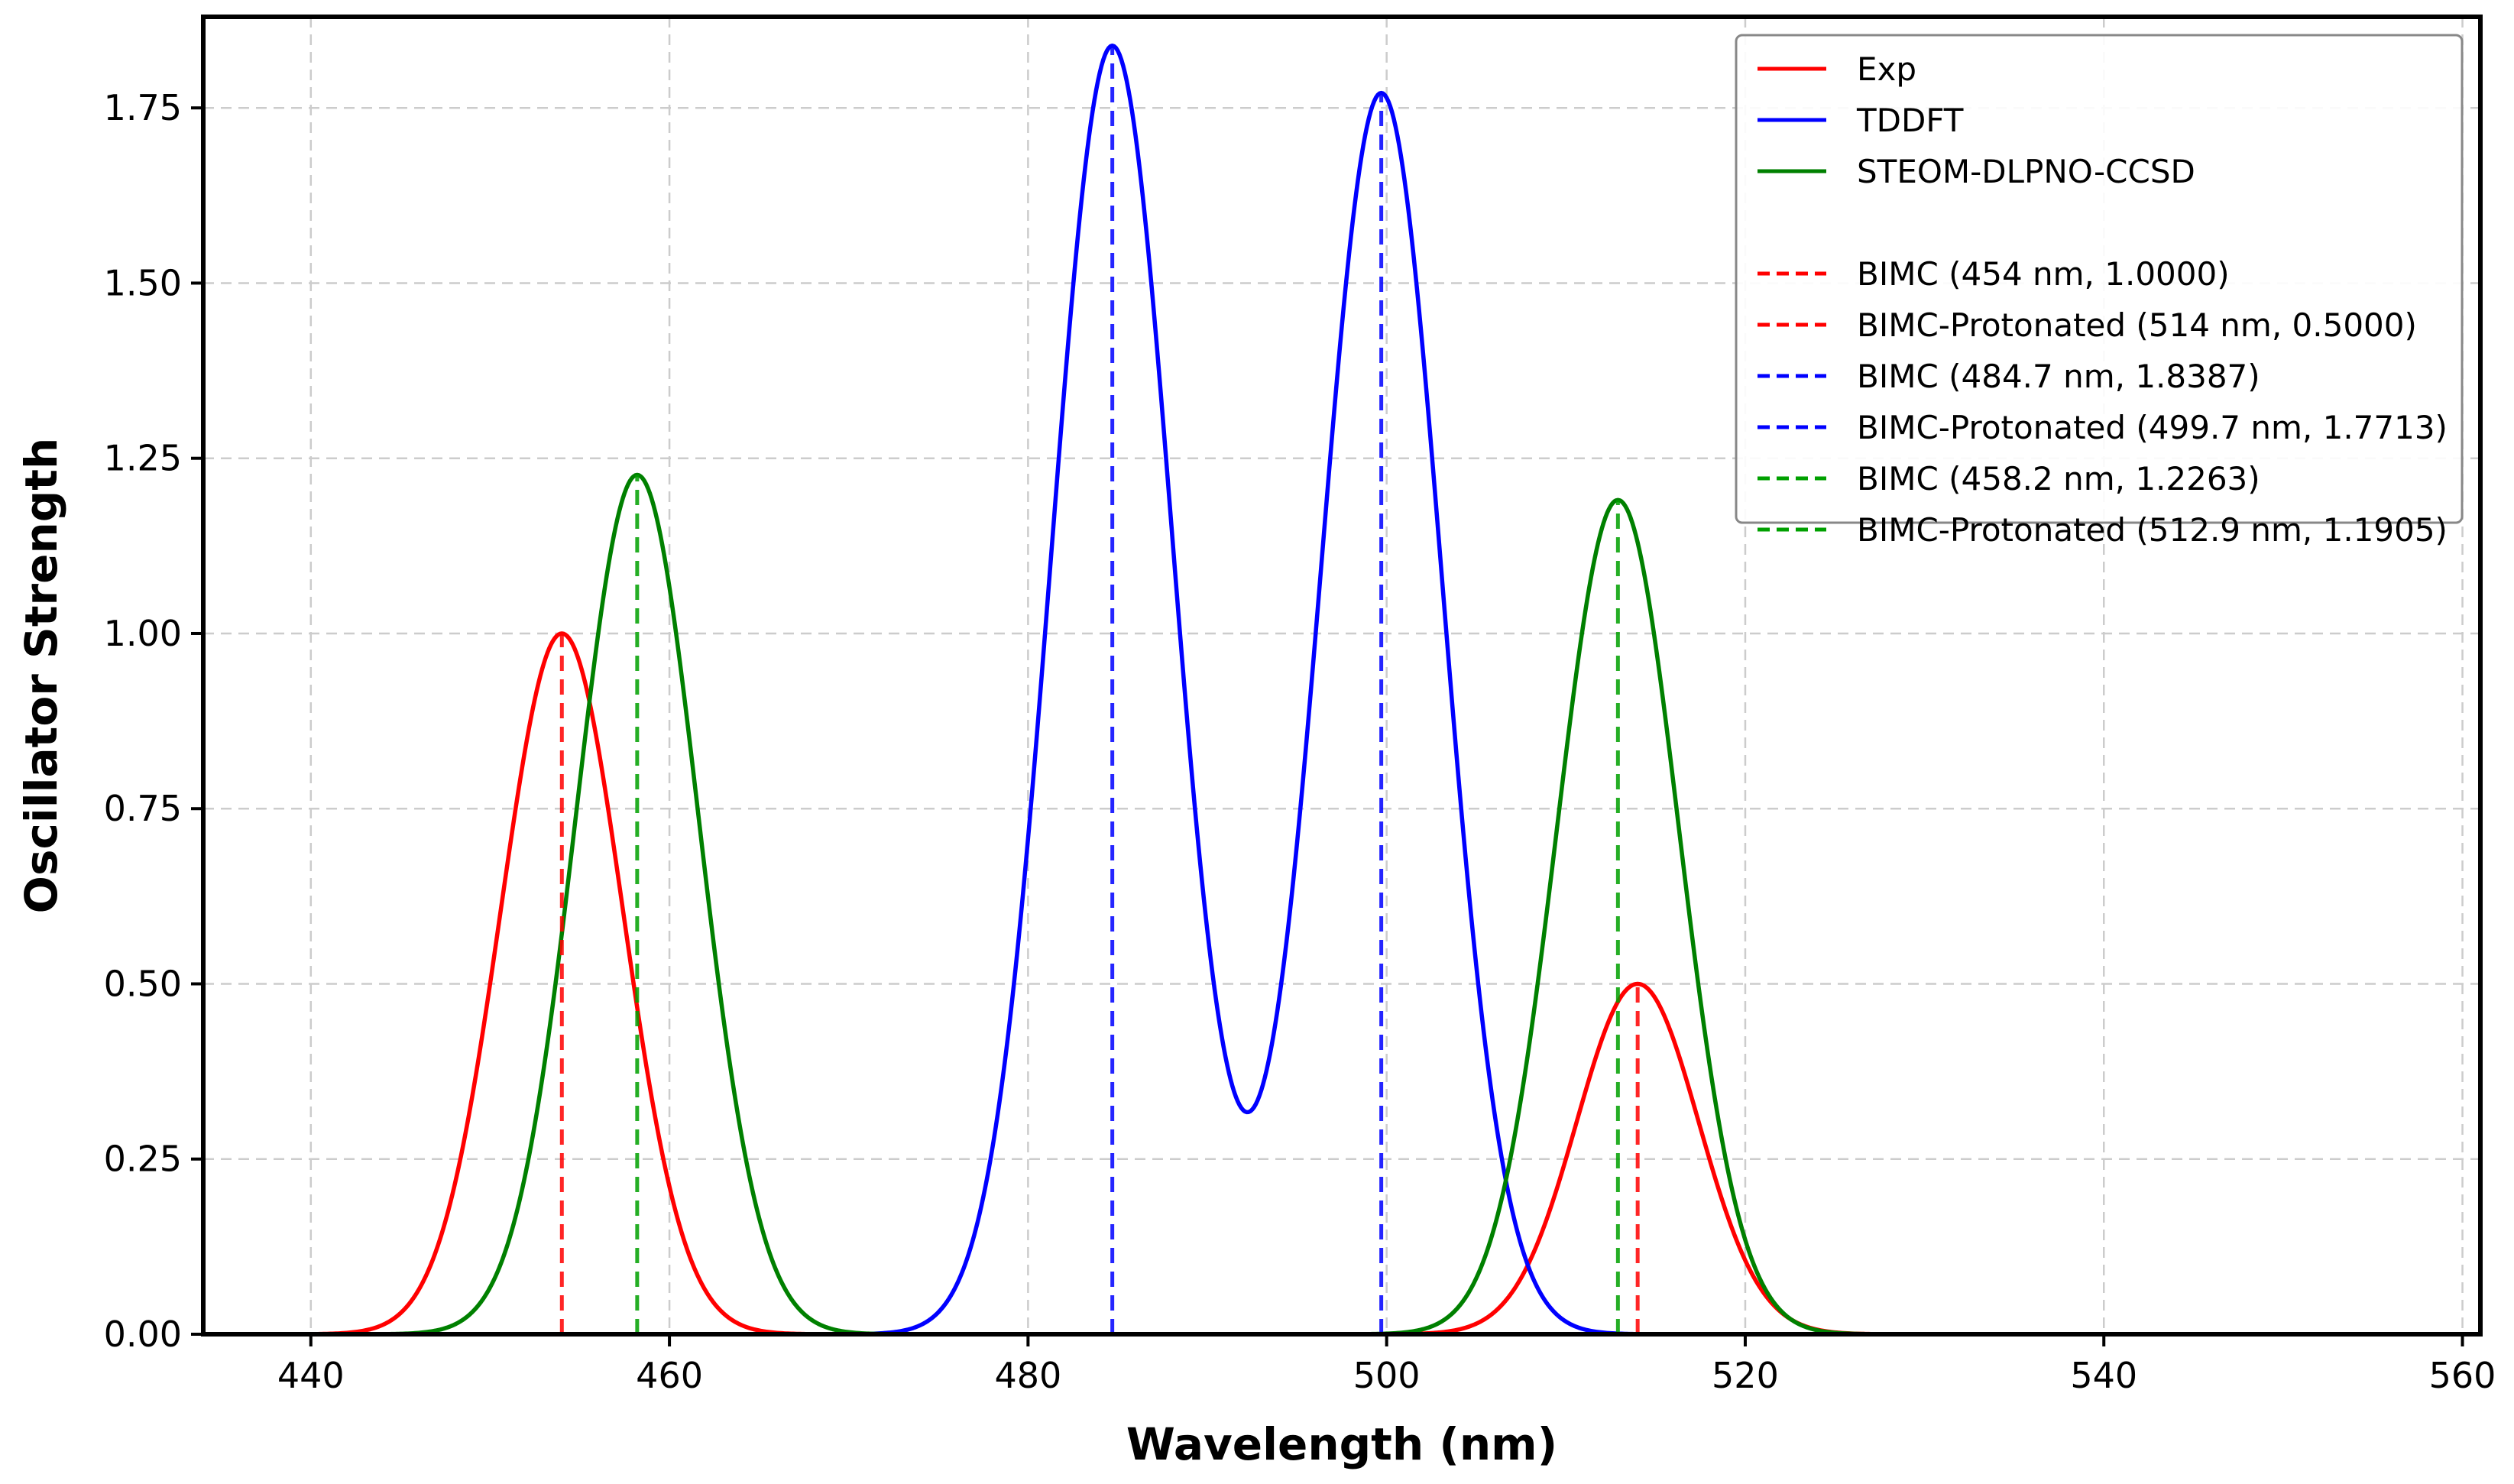 The image size is (2514, 1484). What do you see at coordinates (1341, 1444) in the screenshot?
I see `x-axis-title: Wavelength (nm)` at bounding box center [1341, 1444].